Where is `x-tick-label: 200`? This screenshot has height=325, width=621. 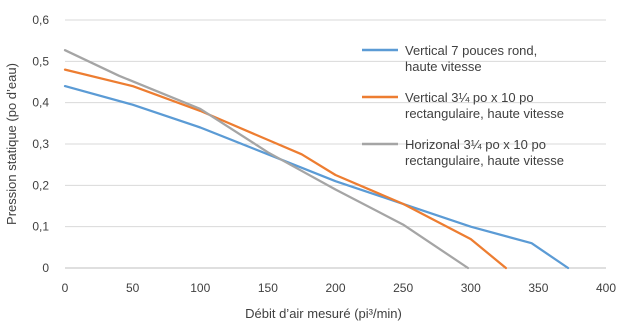 x-tick-label: 200 is located at coordinates (335, 288).